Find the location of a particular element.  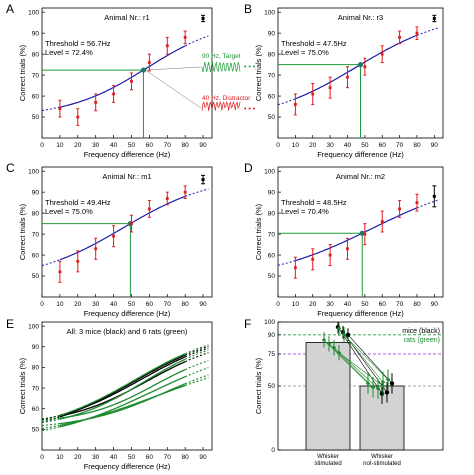

y-tick-label: 70 is located at coordinates (36, 75).